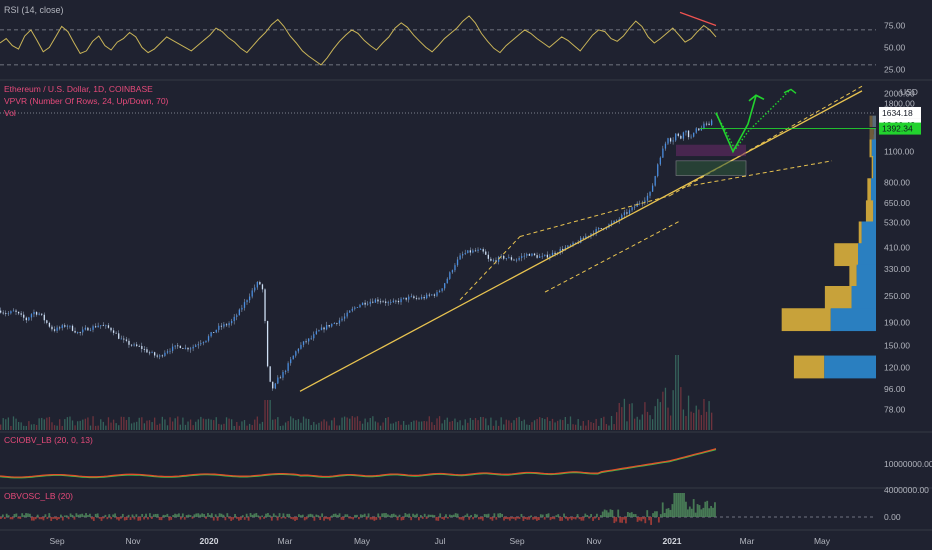 The height and width of the screenshot is (550, 932). Describe the element at coordinates (900, 112) in the screenshot. I see `last-price-badge-bg` at that location.